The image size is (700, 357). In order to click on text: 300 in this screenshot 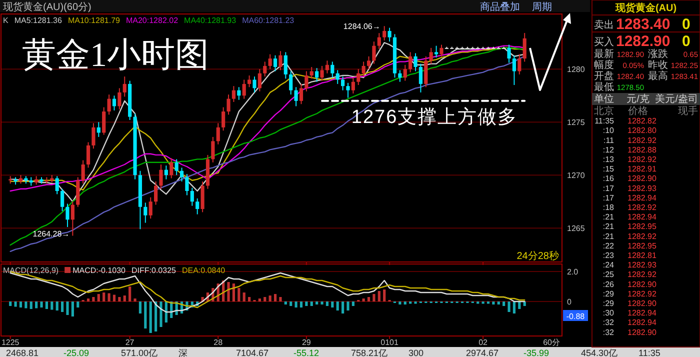, I will do `click(416, 352)`.